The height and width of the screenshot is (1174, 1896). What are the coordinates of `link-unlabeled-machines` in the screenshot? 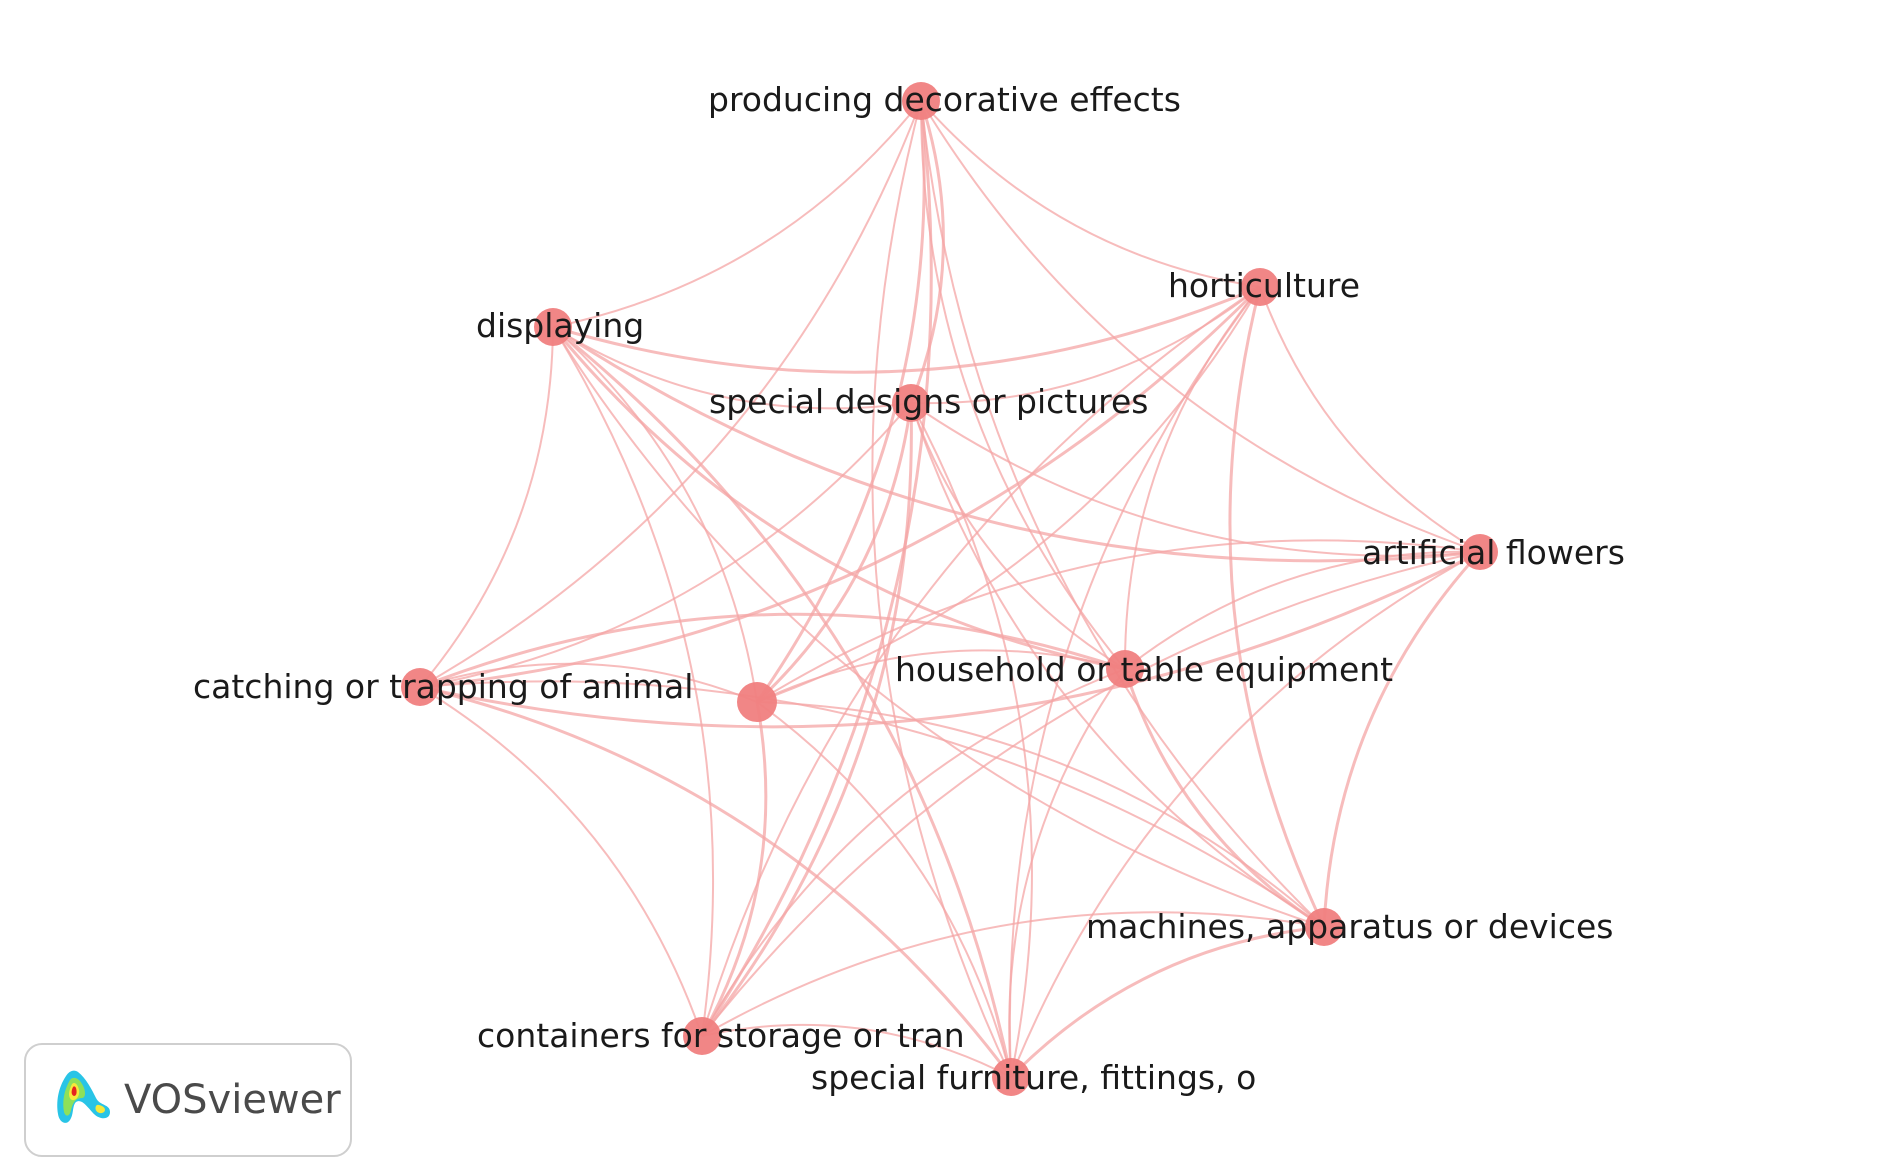 It's located at (1040, 814).